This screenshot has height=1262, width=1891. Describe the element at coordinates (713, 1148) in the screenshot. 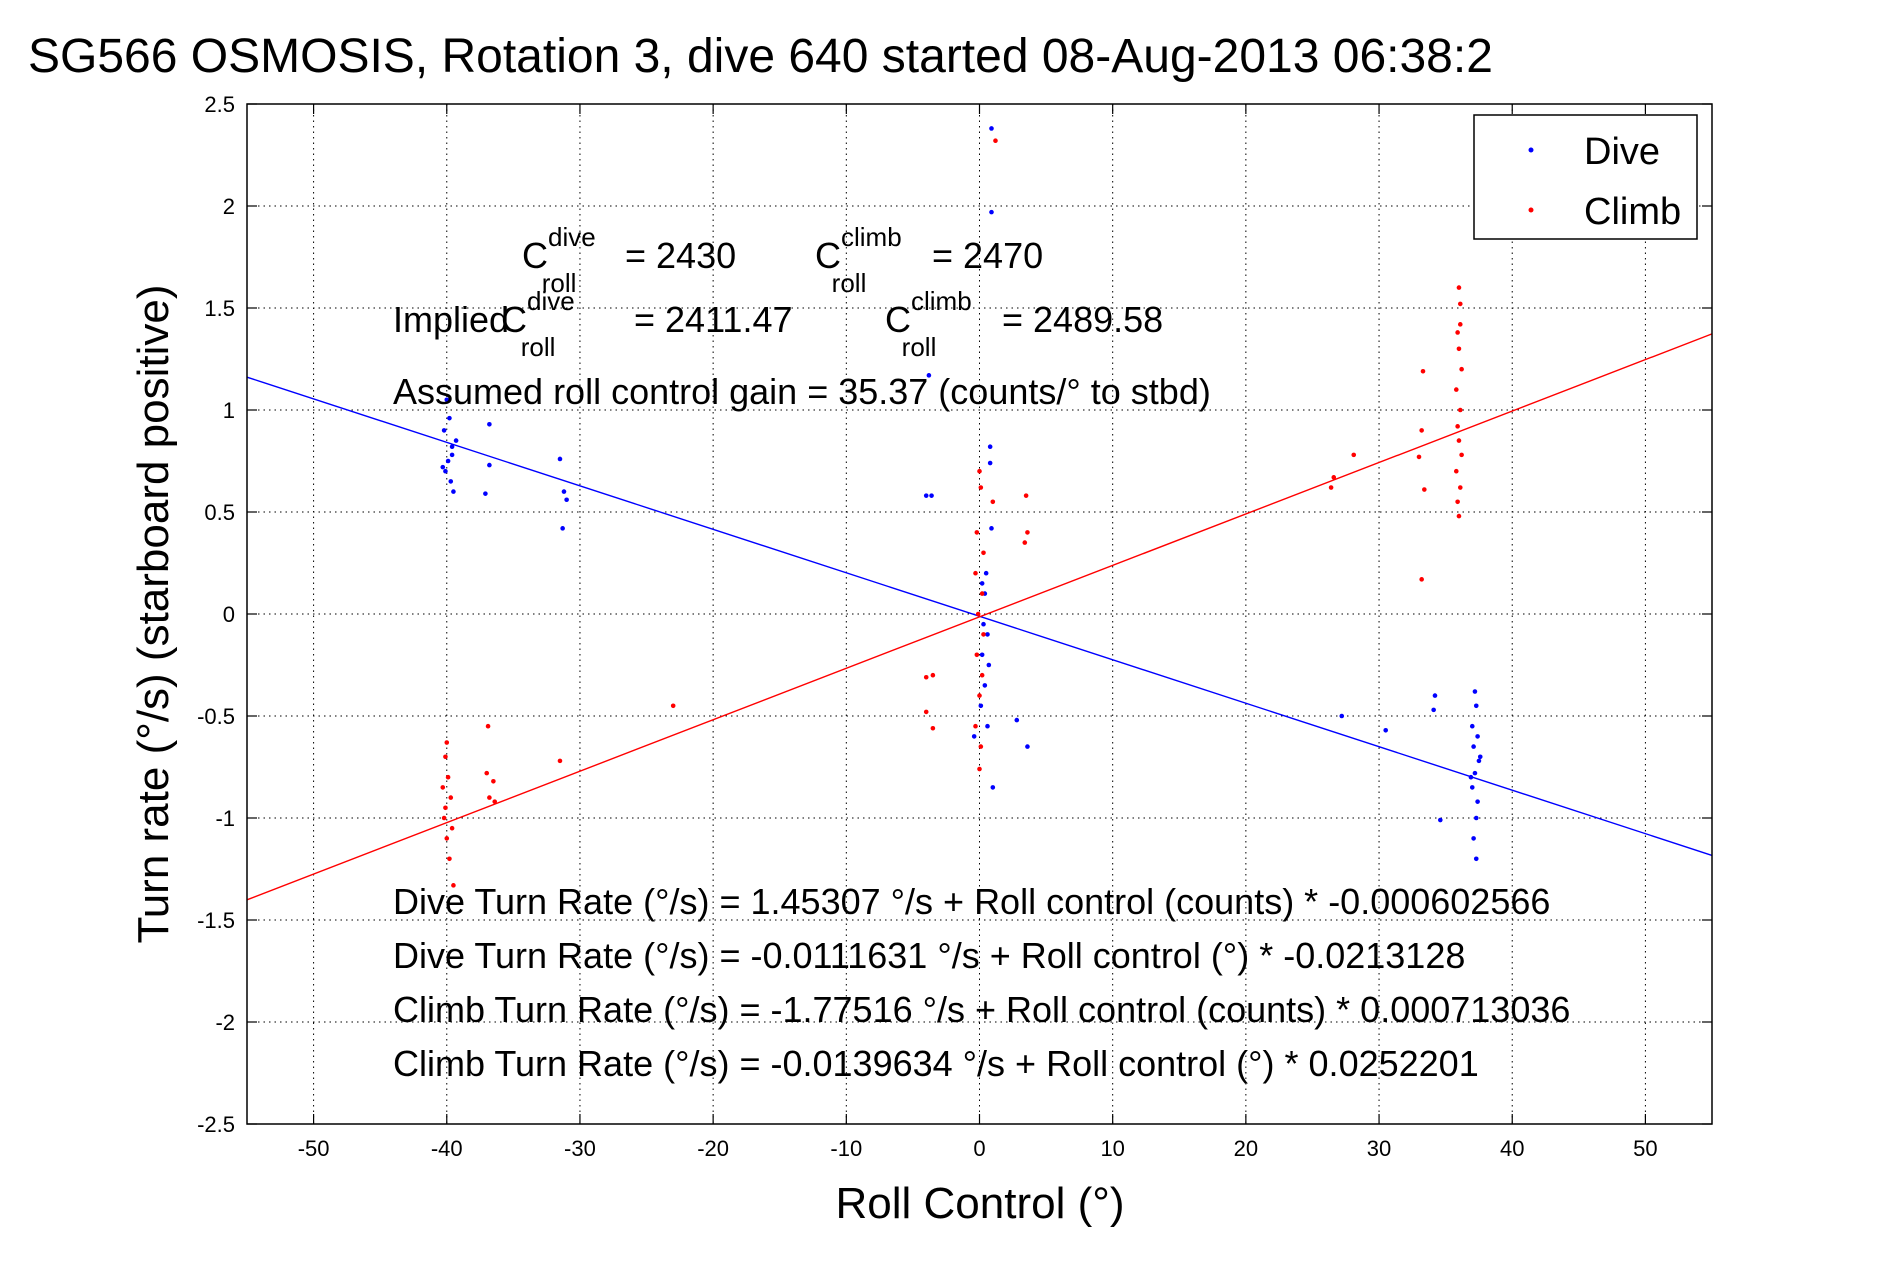

I see `x-tick-label: -20` at that location.